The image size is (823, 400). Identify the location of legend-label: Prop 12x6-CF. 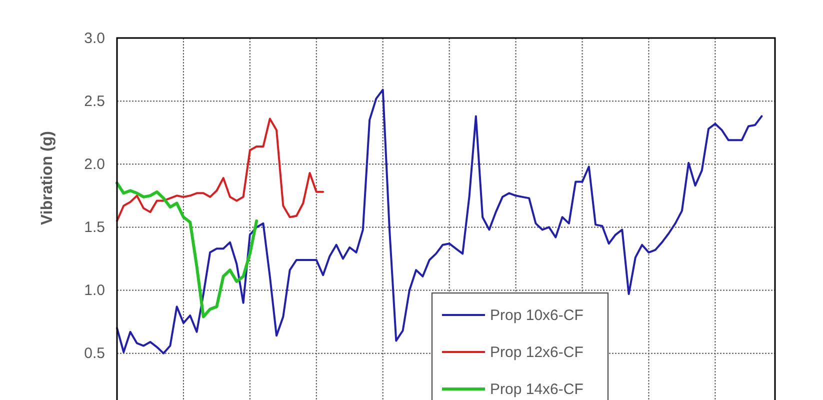
(537, 352).